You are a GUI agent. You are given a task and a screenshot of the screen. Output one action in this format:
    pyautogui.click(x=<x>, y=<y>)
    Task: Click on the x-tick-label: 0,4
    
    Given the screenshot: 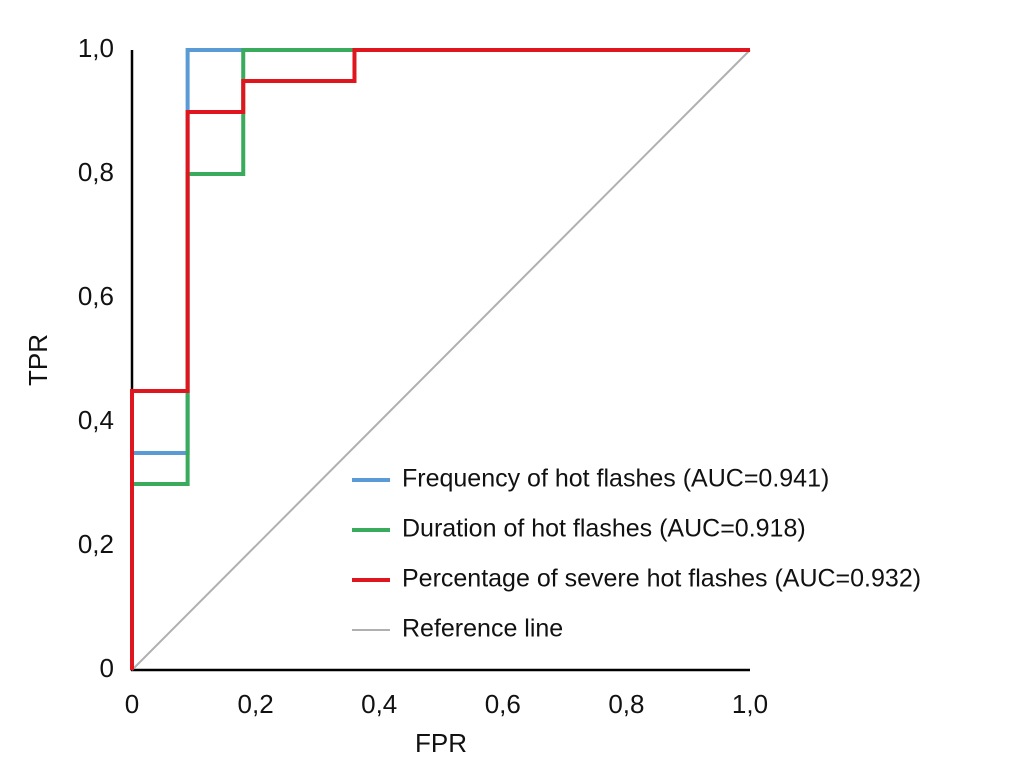 What is the action you would take?
    pyautogui.click(x=379, y=704)
    